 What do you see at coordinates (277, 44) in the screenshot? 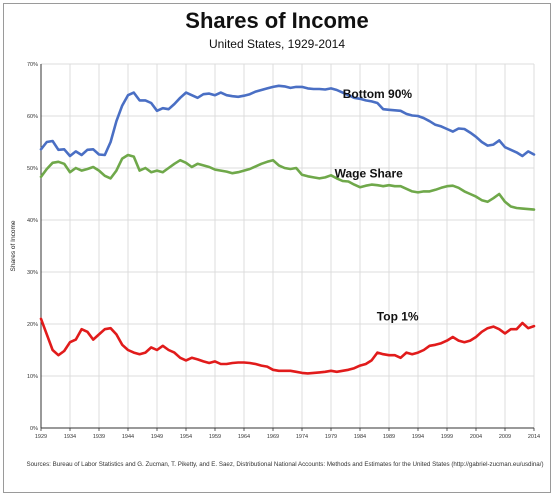
I see `chart-subtitle: United States, 1929-2014` at bounding box center [277, 44].